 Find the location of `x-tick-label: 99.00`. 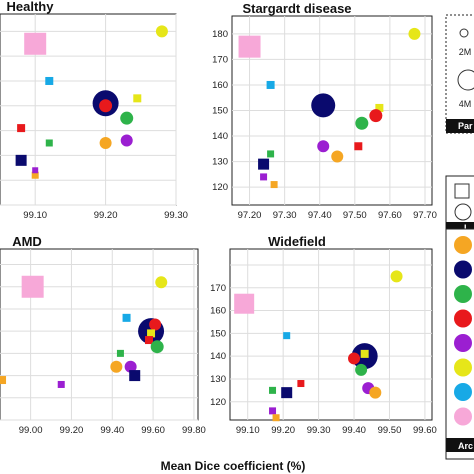

x-tick-label: 99.00 is located at coordinates (31, 430).